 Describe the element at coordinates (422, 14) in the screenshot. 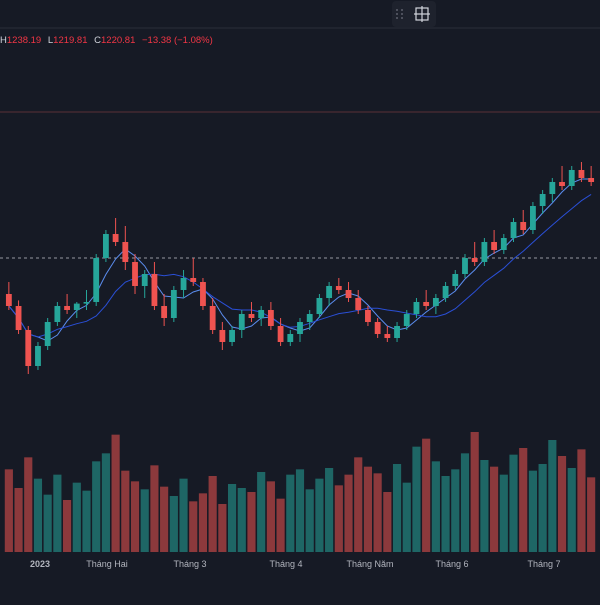

I see `crosshair-square-icon` at that location.